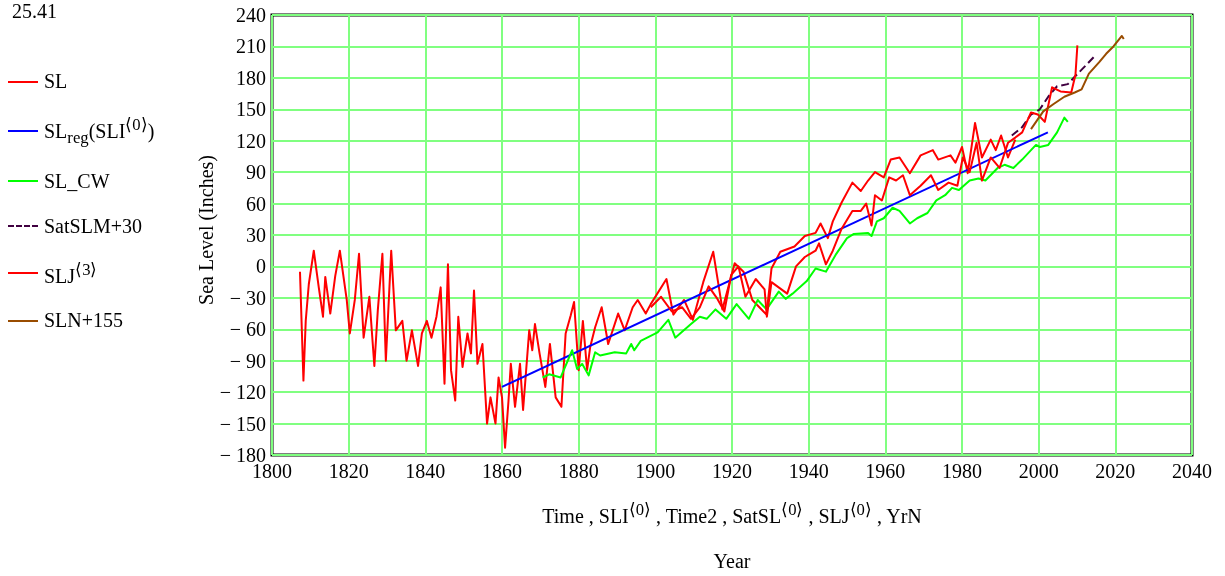 Image resolution: width=1225 pixels, height=576 pixels. Describe the element at coordinates (93, 226) in the screenshot. I see `legend-label: SatSLM+30` at that location.